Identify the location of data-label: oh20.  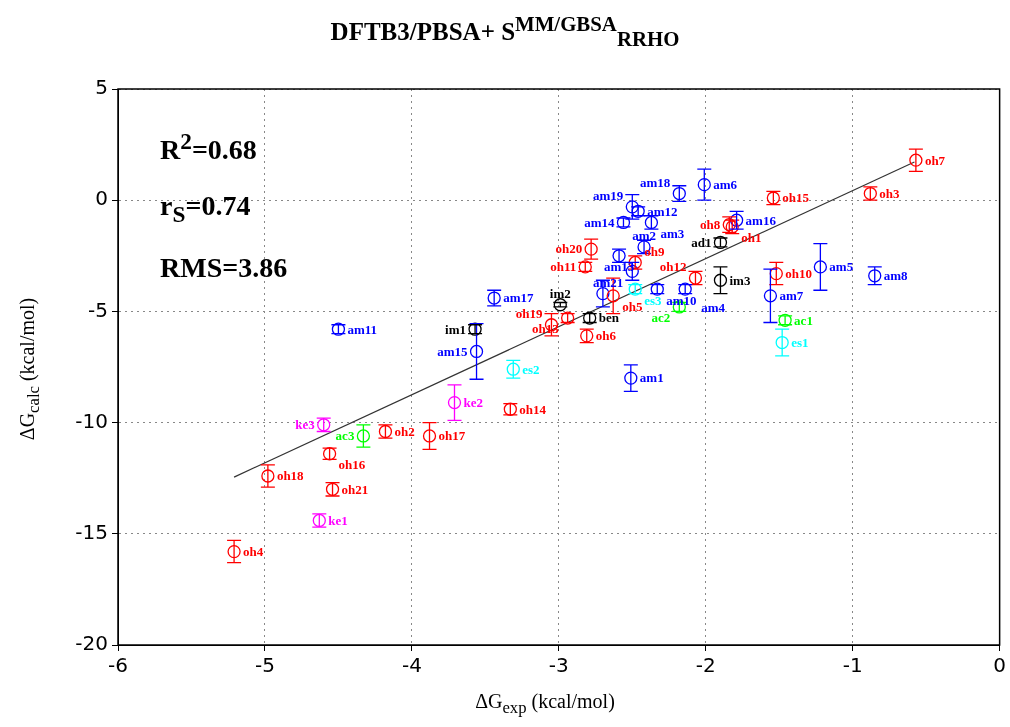
(569, 249).